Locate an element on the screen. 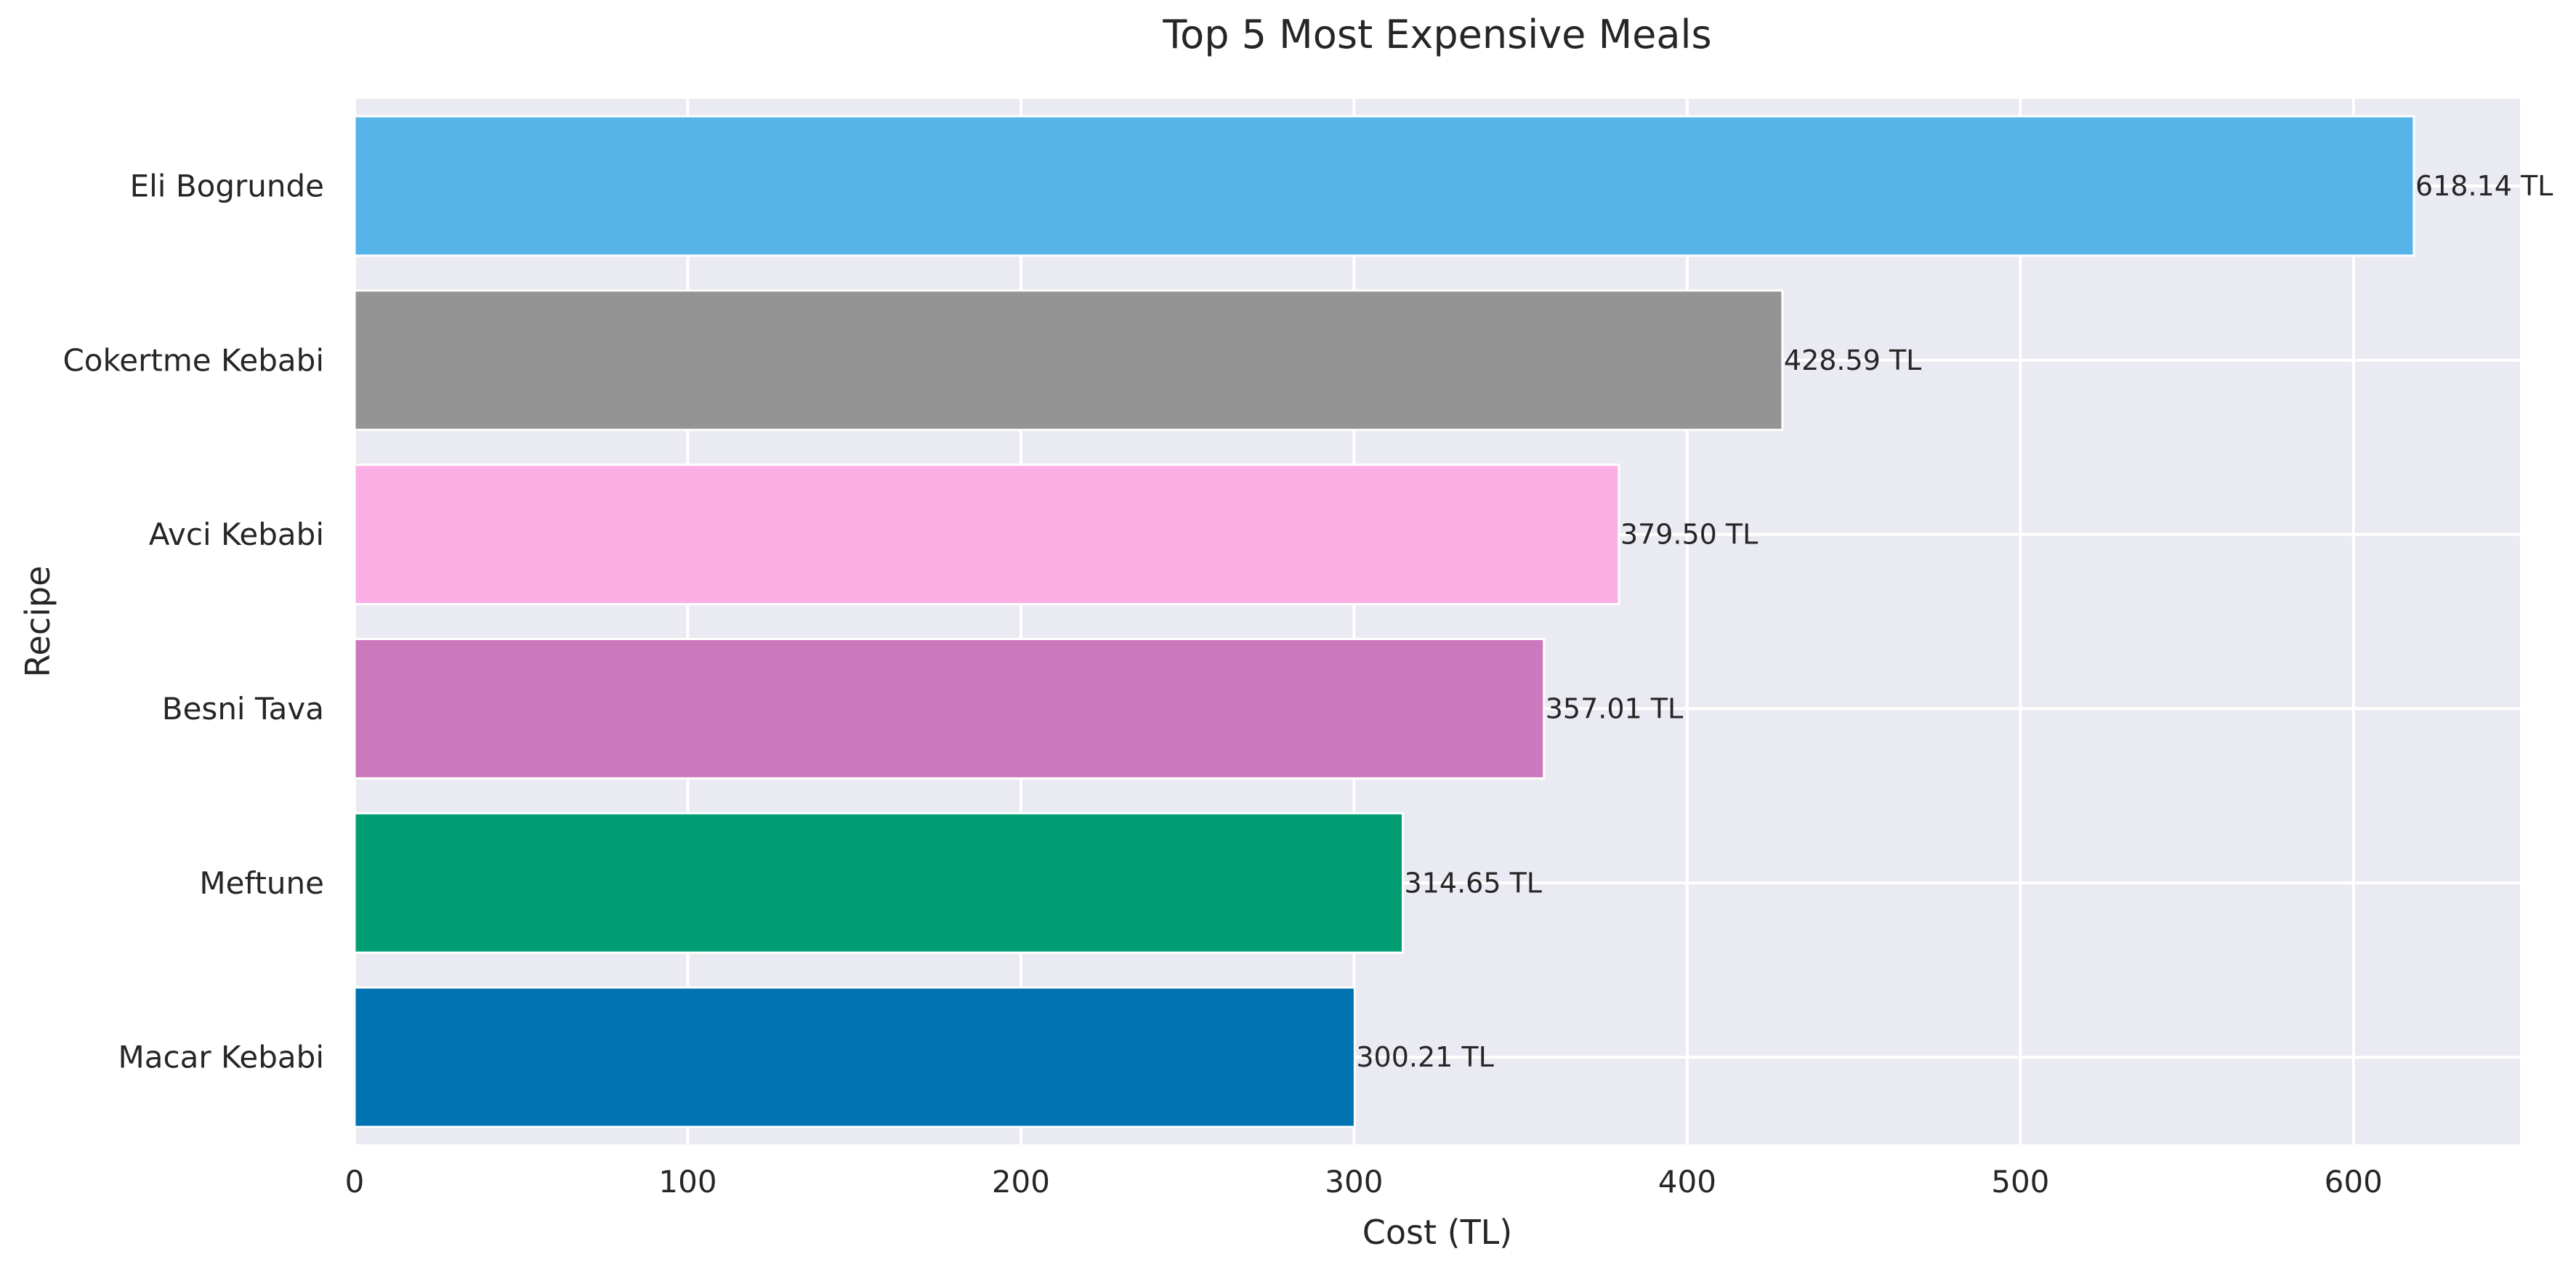 The image size is (2576, 1278). x-tick-label: 300 is located at coordinates (1354, 1182).